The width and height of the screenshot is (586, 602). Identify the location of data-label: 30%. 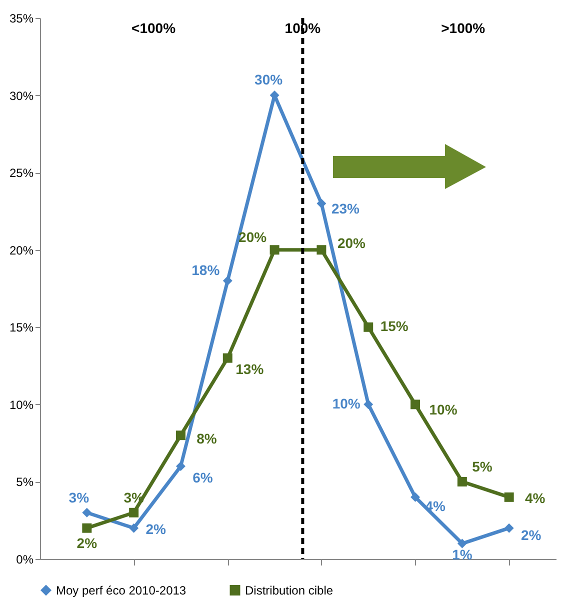
(269, 79).